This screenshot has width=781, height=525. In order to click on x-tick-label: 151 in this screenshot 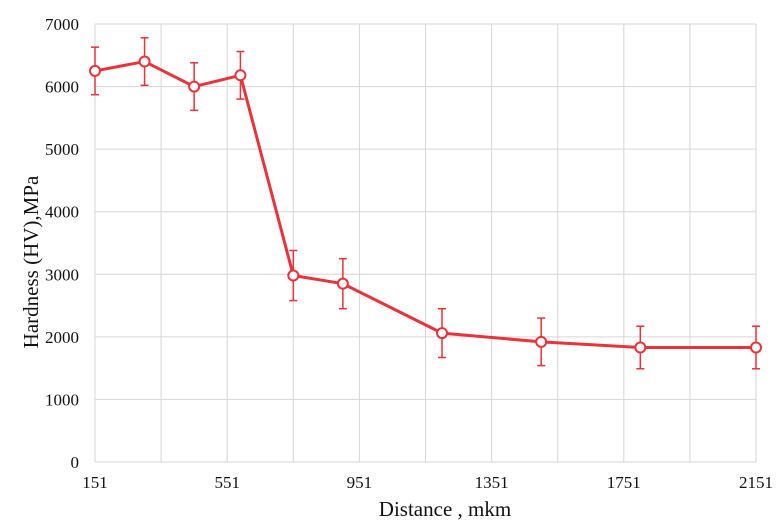, I will do `click(95, 482)`.